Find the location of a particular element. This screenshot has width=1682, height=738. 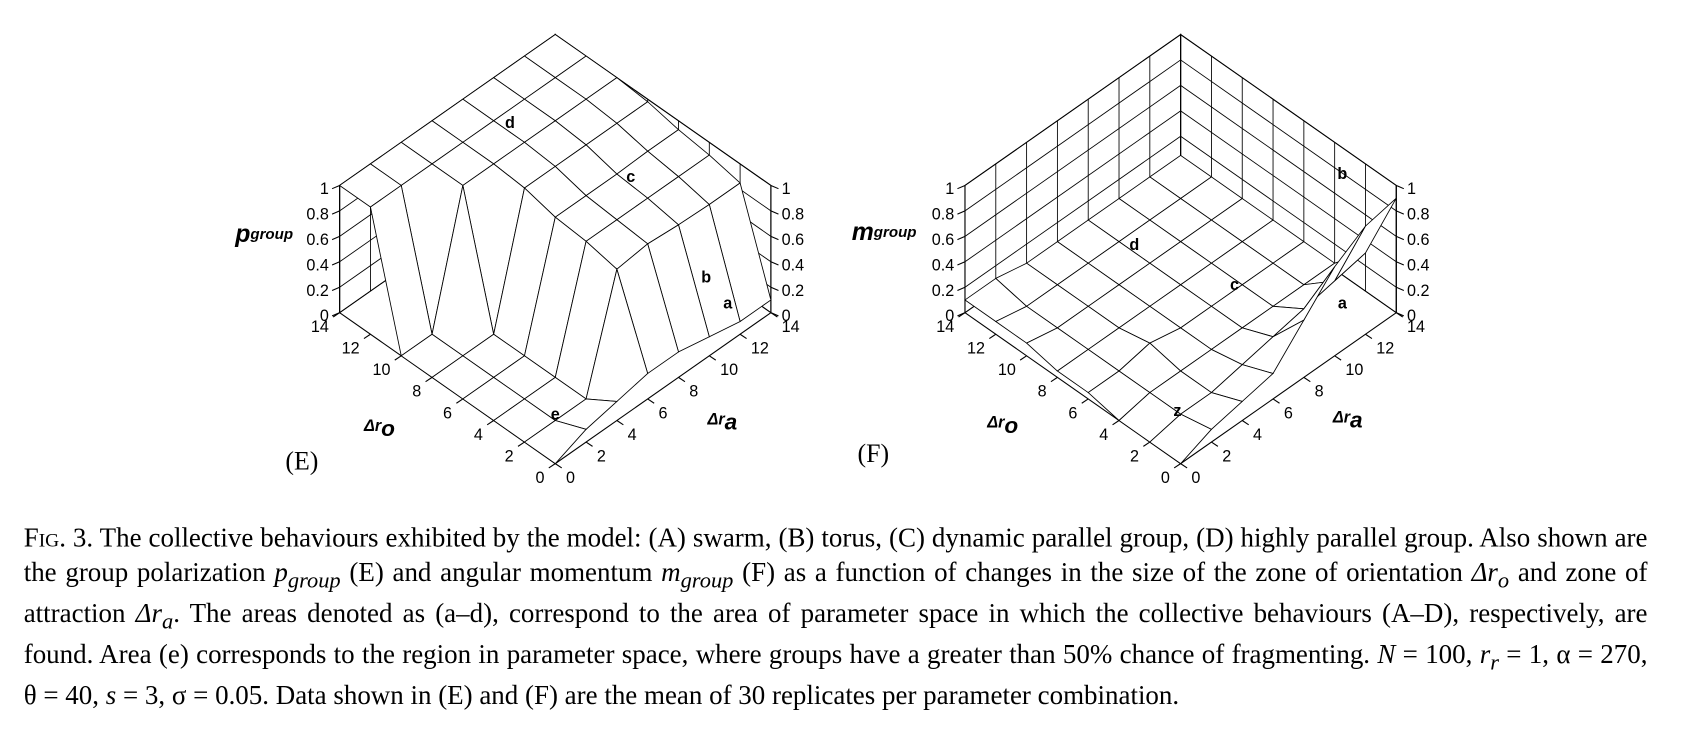

surface-cell is located at coordinates (1181, 439).